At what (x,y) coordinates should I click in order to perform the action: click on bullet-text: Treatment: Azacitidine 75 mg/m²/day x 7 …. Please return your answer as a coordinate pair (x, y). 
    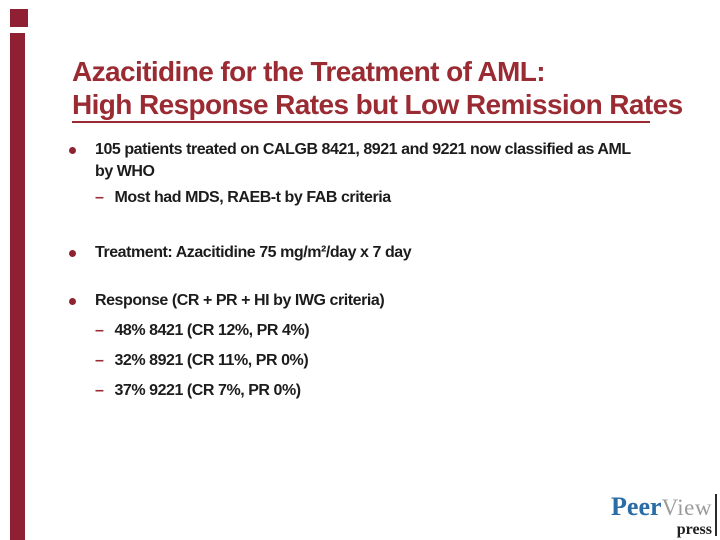
    Looking at the image, I should click on (253, 252).